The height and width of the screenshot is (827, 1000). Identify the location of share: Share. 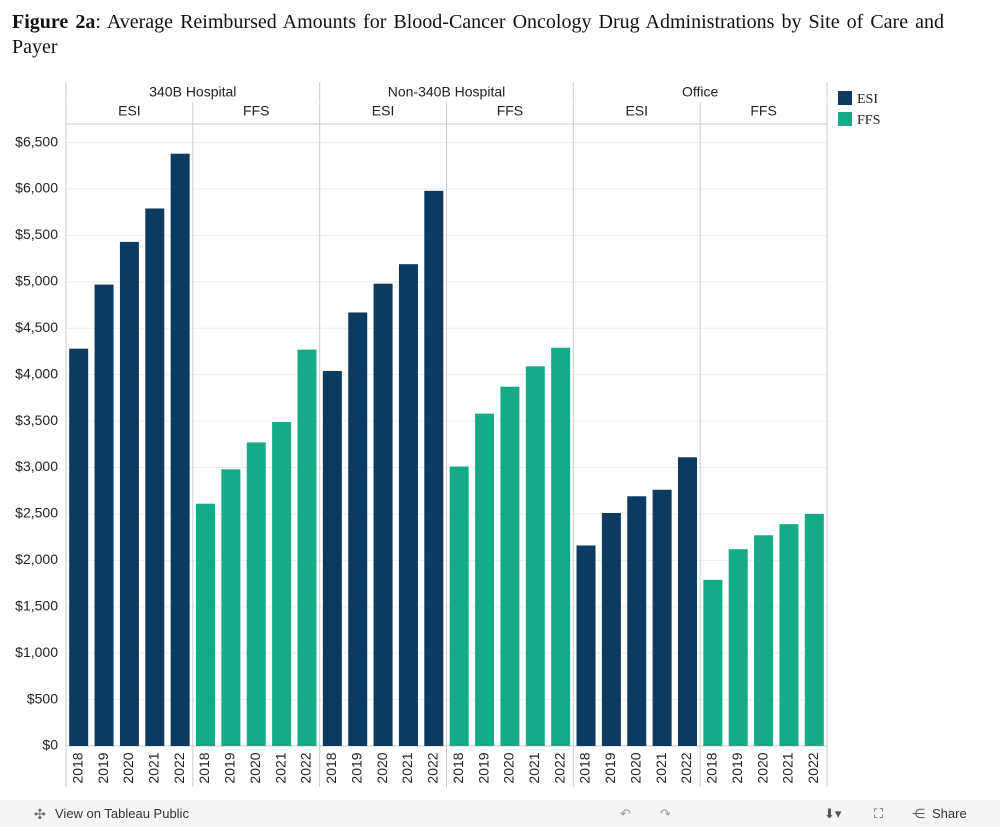
(949, 813).